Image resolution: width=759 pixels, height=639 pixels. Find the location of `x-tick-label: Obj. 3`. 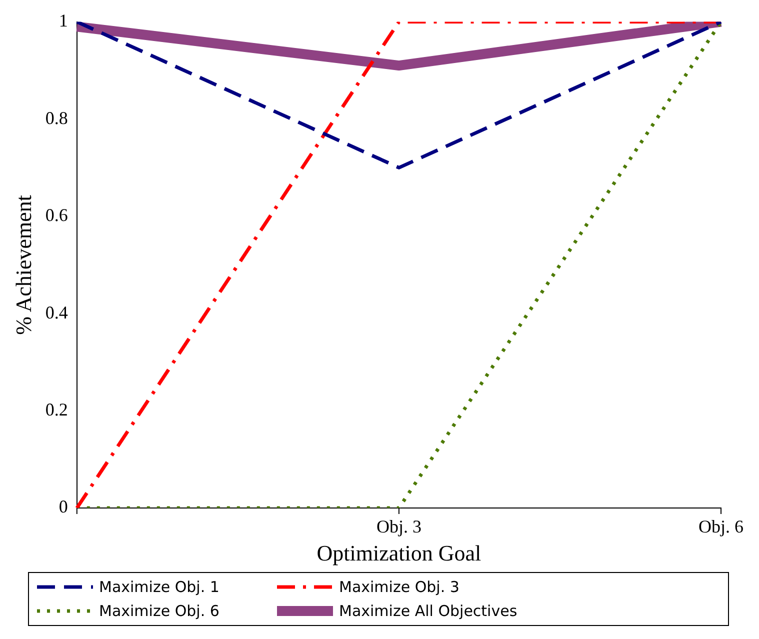

x-tick-label: Obj. 3 is located at coordinates (399, 526).